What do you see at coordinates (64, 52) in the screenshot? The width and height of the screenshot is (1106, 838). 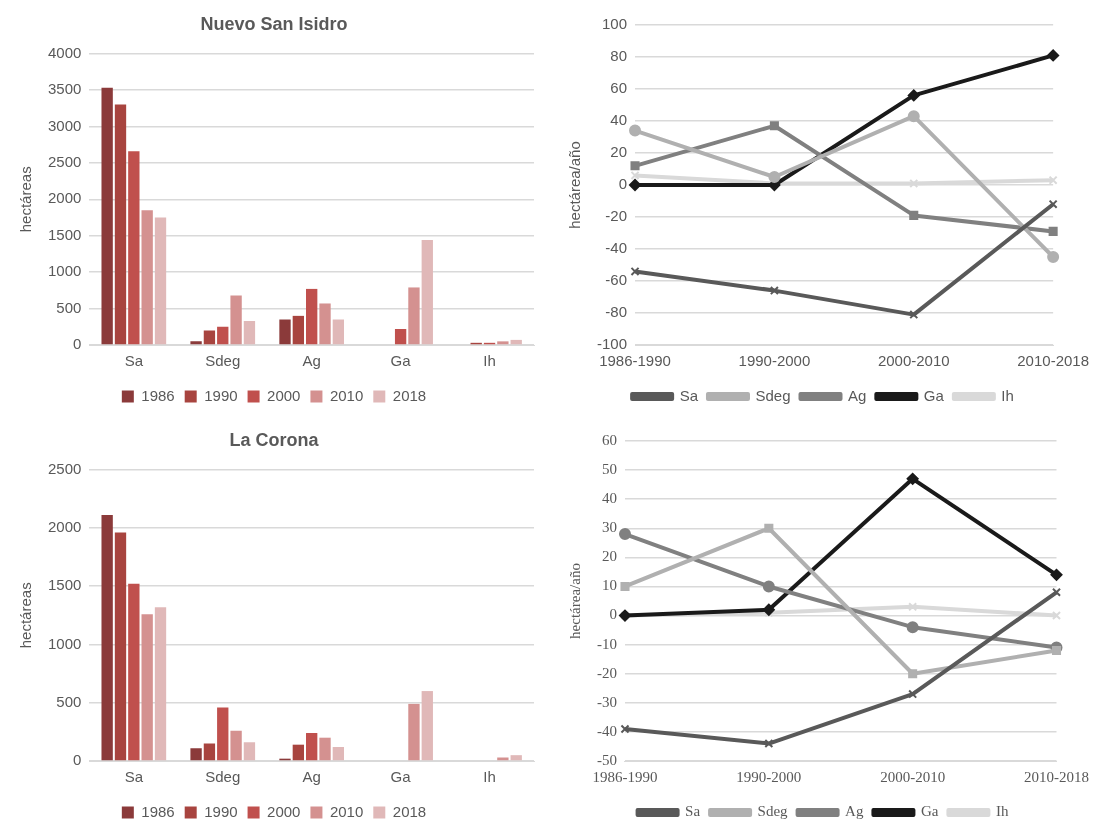 I see `y-tick-label: 4000` at bounding box center [64, 52].